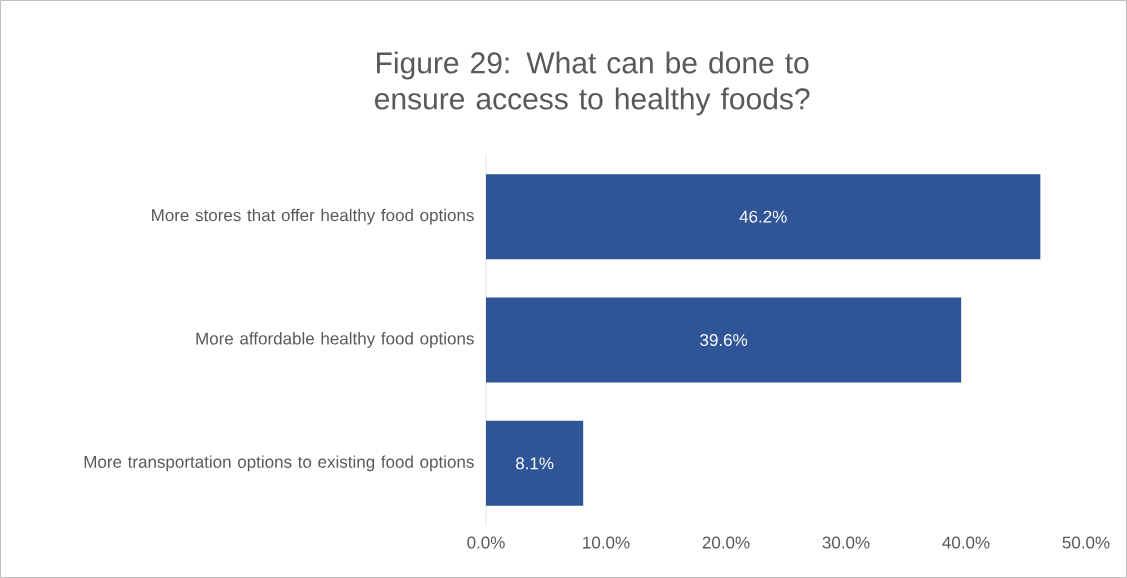  What do you see at coordinates (313, 216) in the screenshot?
I see `y-tick-label: More stores that offer healthy food options` at bounding box center [313, 216].